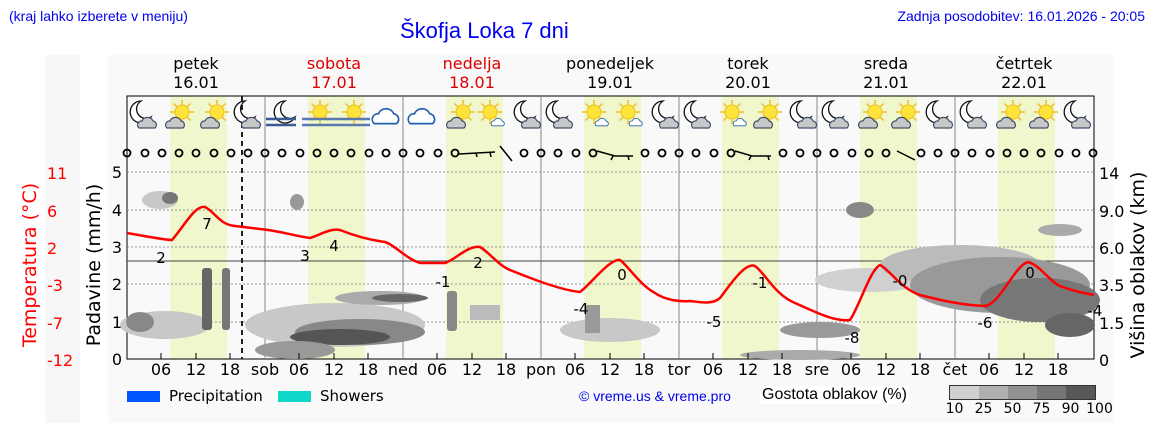  I want to click on day-name: nedelja, so click(472, 63).